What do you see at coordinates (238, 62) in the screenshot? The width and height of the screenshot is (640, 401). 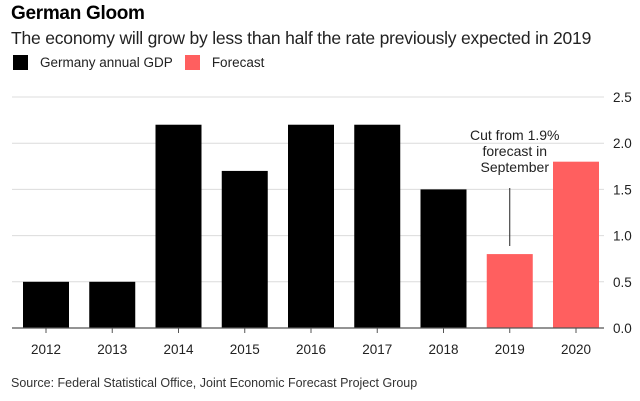 I see `legend-label-forecast: Forecast` at bounding box center [238, 62].